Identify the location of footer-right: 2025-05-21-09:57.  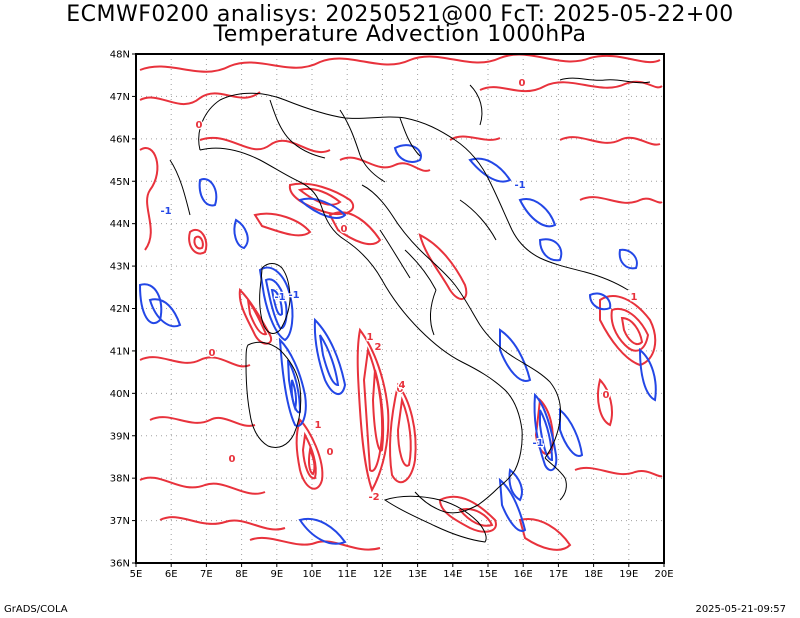
(740, 609).